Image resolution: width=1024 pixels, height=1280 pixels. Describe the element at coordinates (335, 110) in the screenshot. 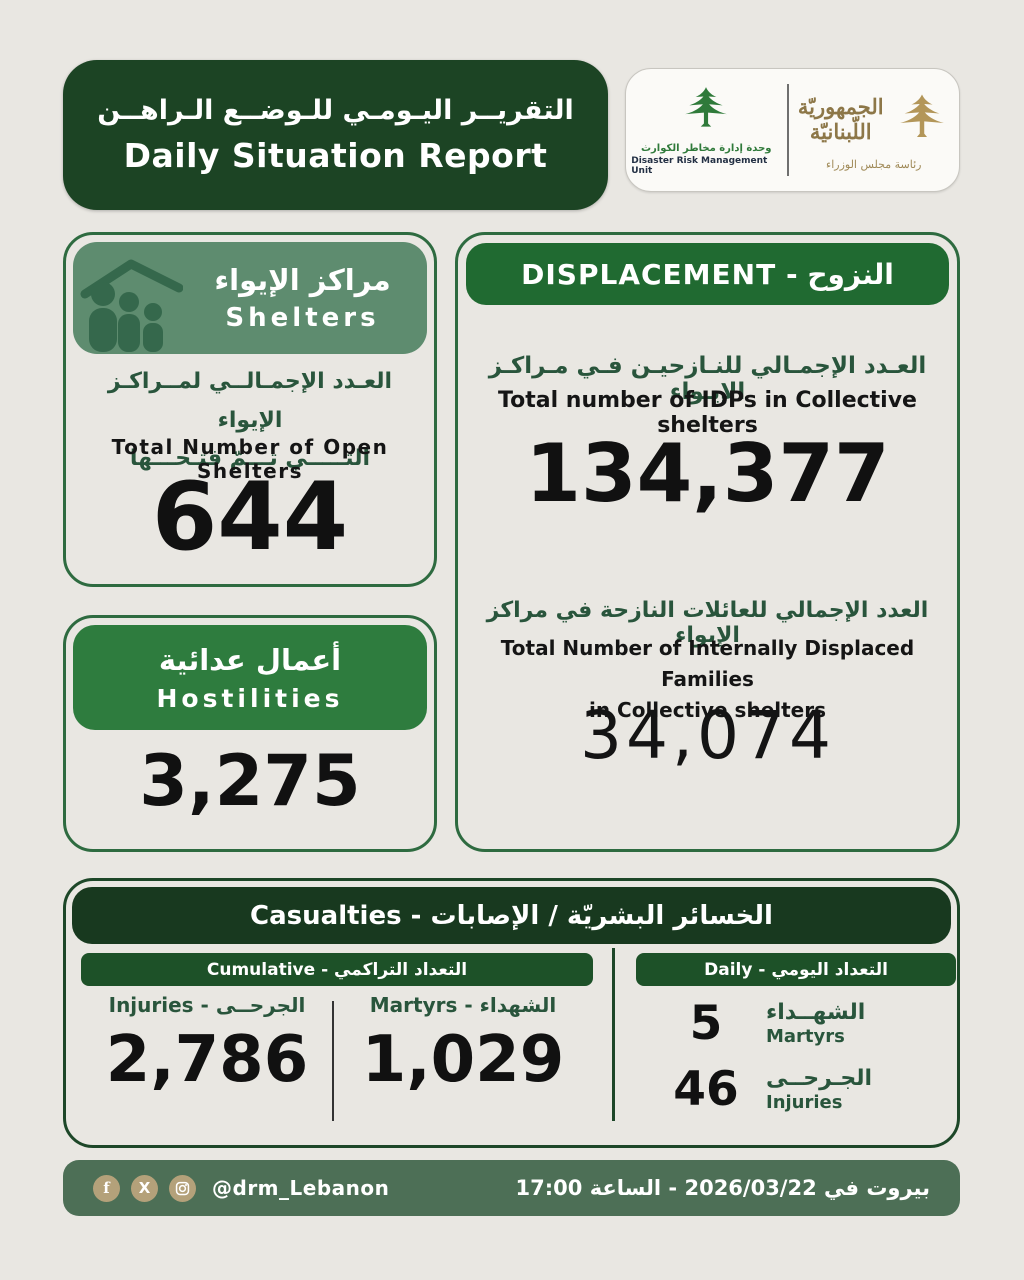

I see `report-title-arabic: التقريــر اليـومـي للـوضــع الـراهــن` at that location.